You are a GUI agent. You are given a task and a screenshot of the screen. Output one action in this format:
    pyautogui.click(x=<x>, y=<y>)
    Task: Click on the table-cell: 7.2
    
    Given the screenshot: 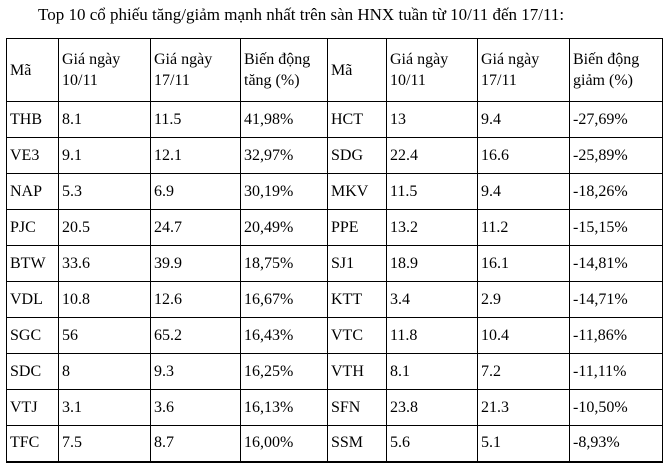 What is the action you would take?
    pyautogui.click(x=523, y=371)
    